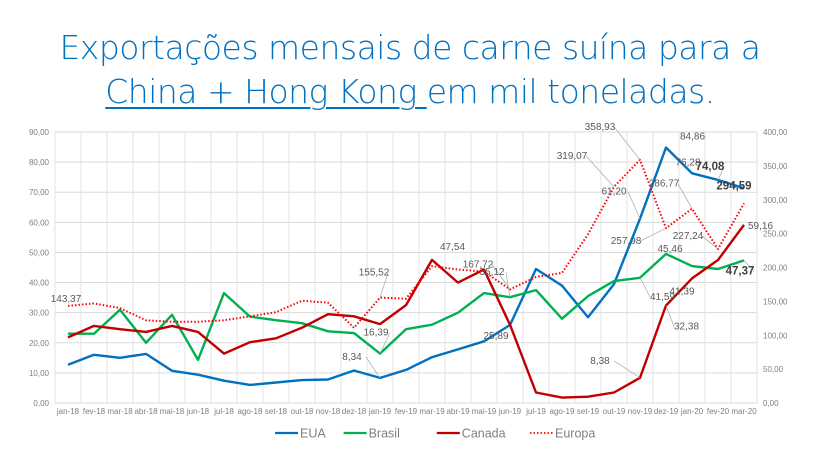  I want to click on legend-label-eua: EUA, so click(313, 434).